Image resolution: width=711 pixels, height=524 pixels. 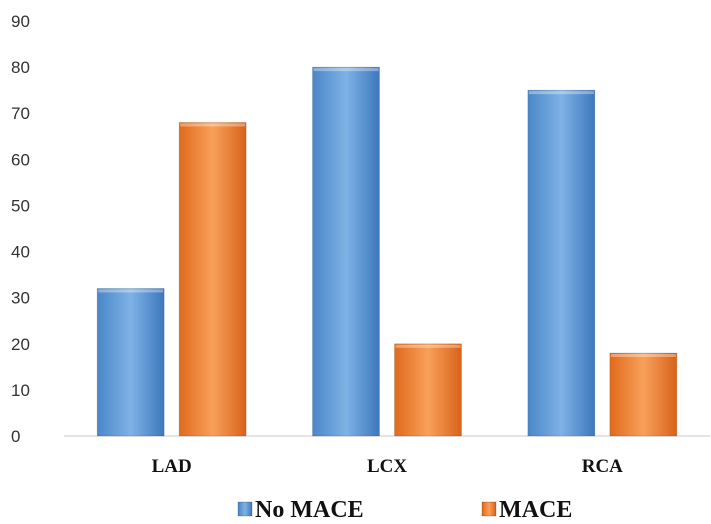 I want to click on y-tick-label: 90, so click(x=20, y=21).